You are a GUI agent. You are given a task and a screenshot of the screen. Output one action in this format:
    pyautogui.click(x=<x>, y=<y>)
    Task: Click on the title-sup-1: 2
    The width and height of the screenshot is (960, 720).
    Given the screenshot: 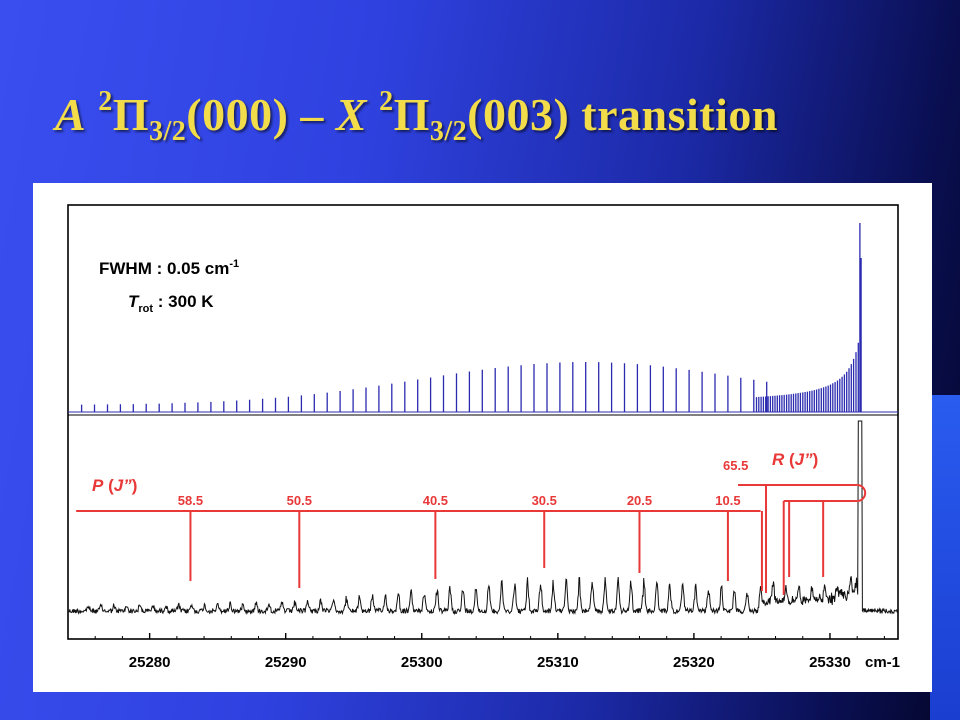 What is the action you would take?
    pyautogui.click(x=105, y=101)
    